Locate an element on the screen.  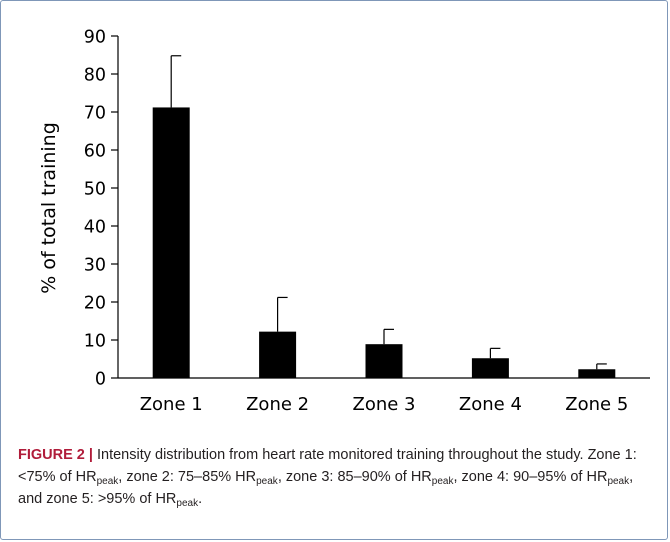
y-tick-label: 80 is located at coordinates (95, 76).